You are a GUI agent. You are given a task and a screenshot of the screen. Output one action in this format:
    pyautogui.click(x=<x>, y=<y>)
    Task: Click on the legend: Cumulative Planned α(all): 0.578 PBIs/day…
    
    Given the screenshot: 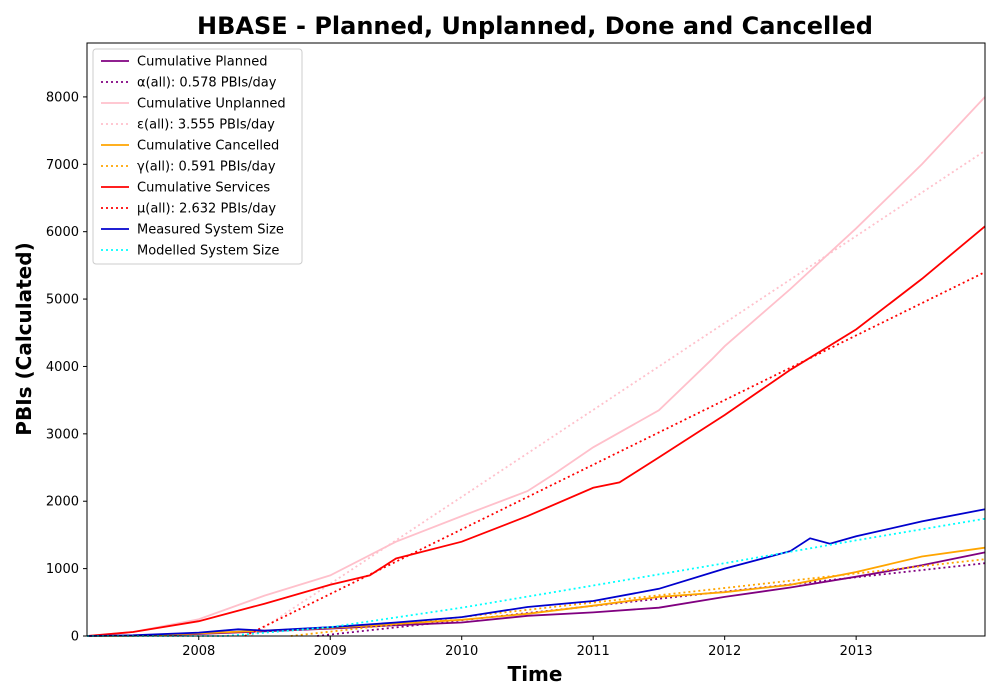 What is the action you would take?
    pyautogui.click(x=197, y=156)
    